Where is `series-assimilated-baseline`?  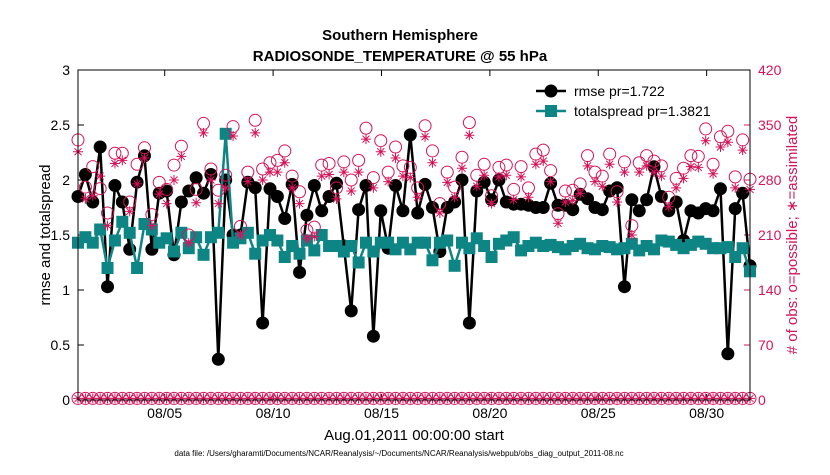
series-assimilated-baseline is located at coordinates (414, 398).